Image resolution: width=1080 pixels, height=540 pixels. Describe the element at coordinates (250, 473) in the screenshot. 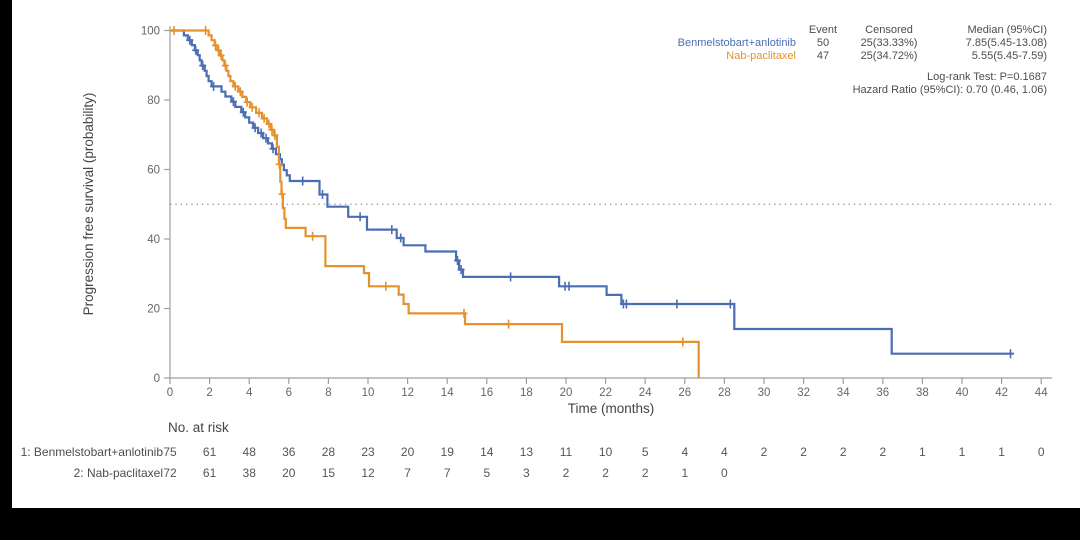

I see `risk-count: 38` at that location.